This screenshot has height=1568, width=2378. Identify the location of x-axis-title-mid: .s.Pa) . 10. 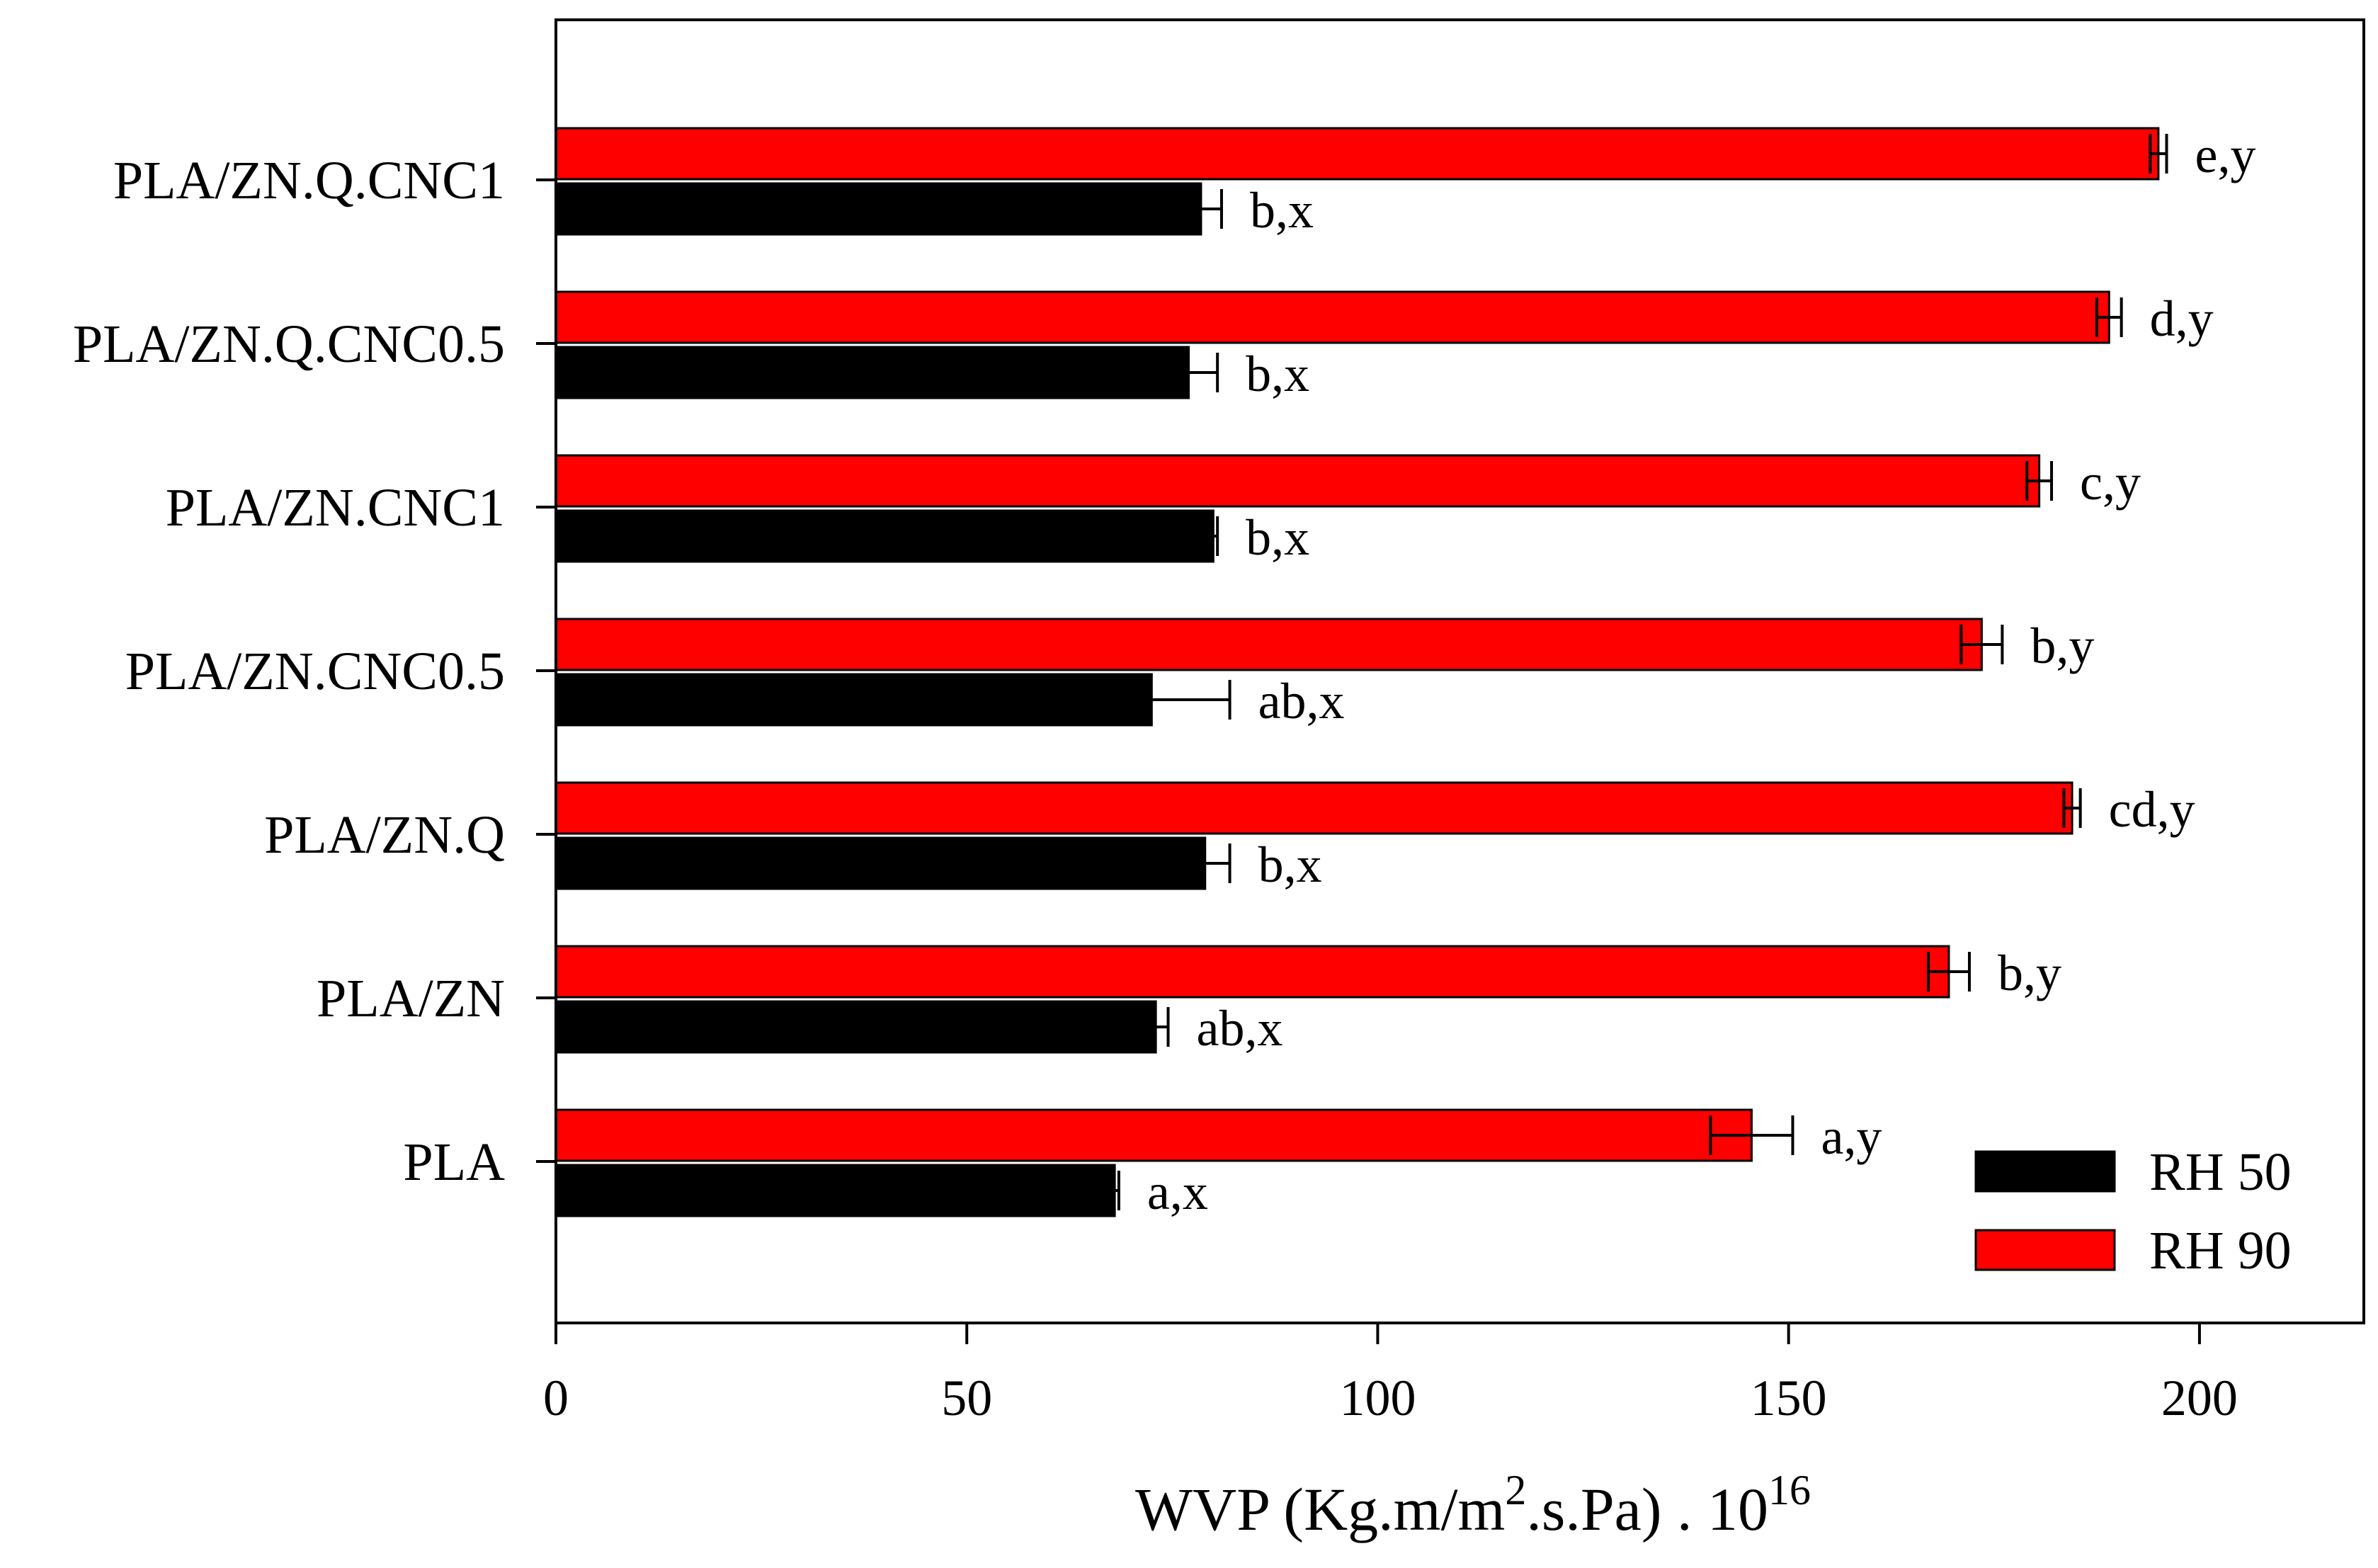
(1647, 1509).